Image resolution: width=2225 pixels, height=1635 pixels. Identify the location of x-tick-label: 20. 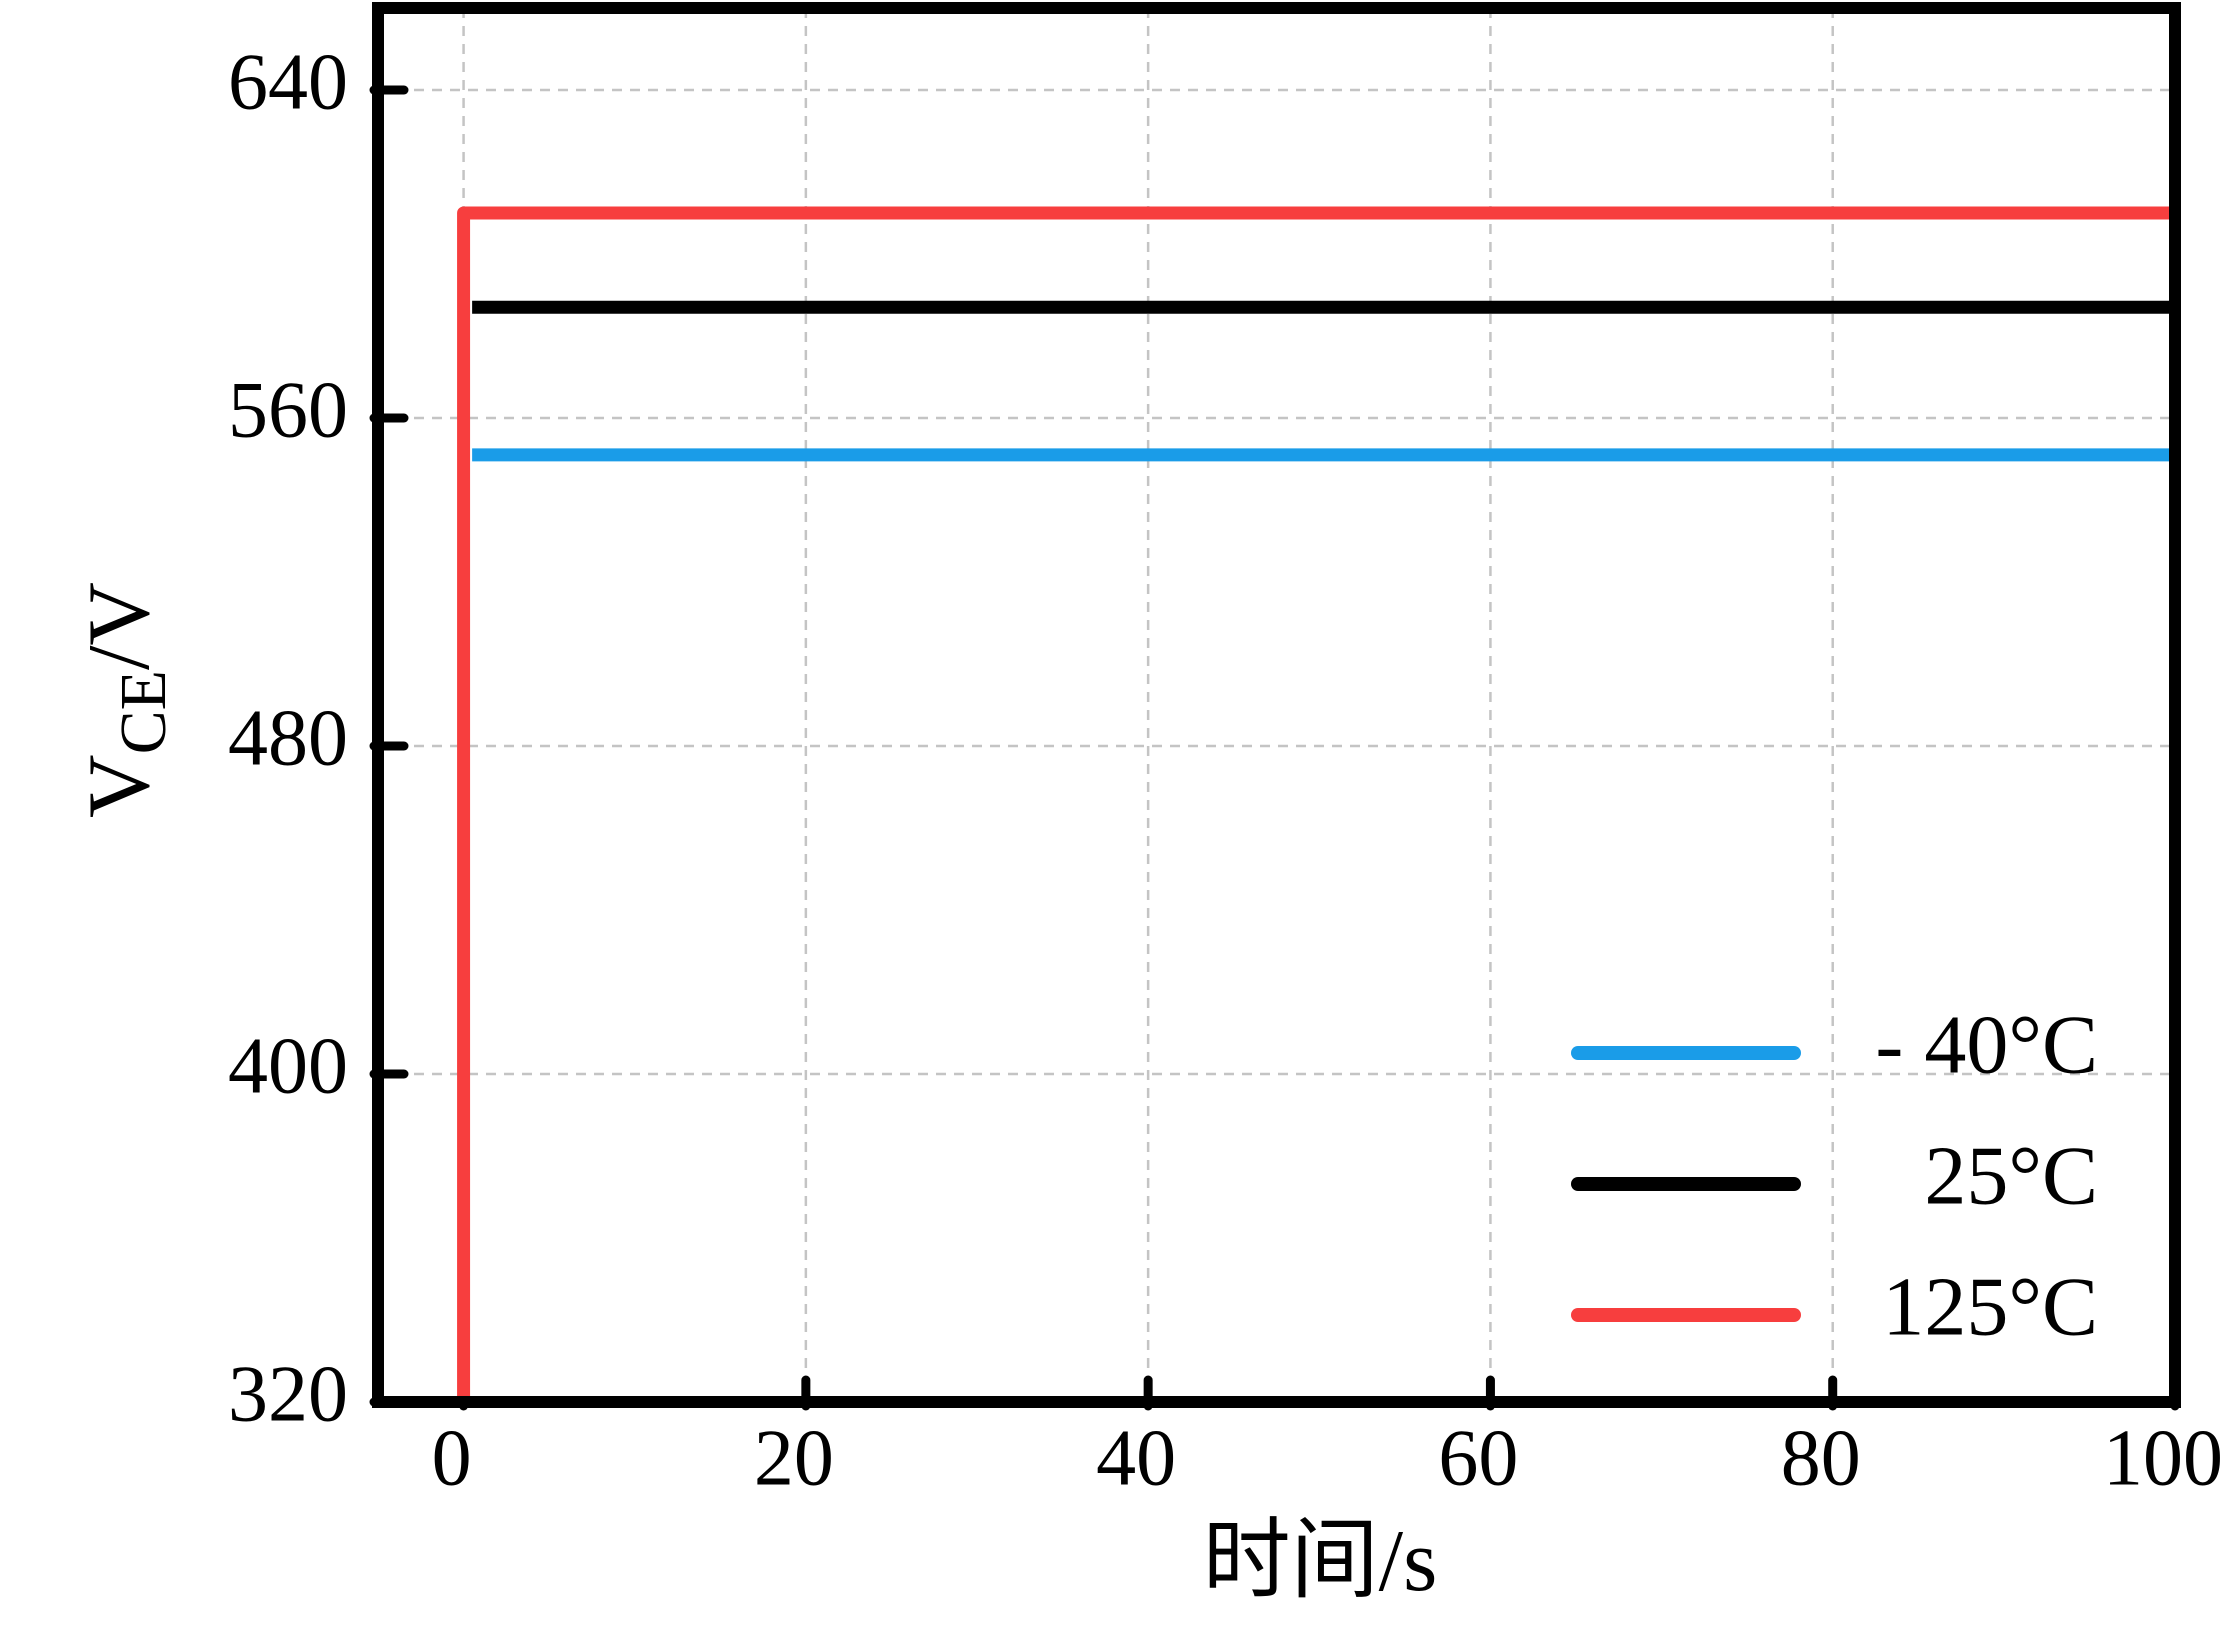
(794, 1458).